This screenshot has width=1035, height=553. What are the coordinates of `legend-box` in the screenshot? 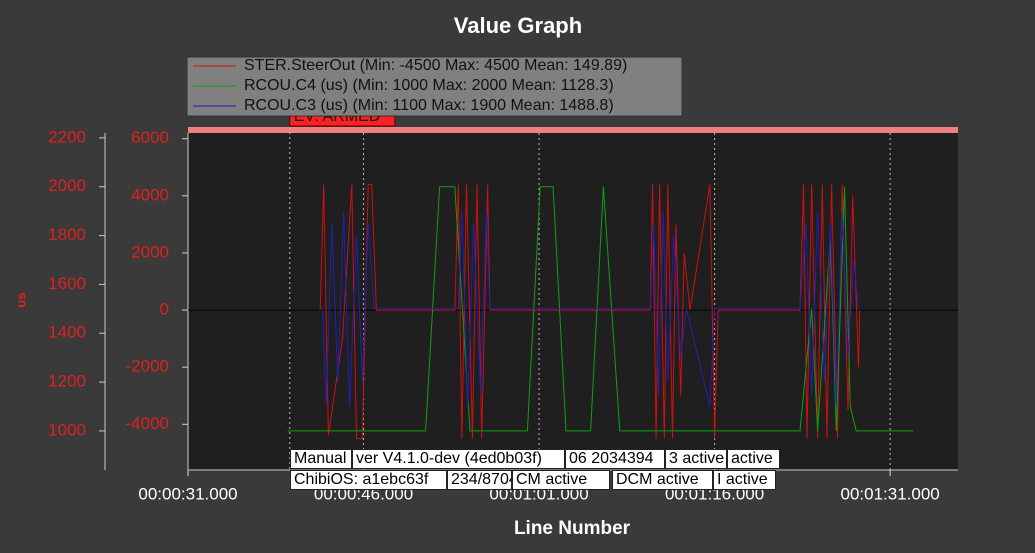 It's located at (434, 86).